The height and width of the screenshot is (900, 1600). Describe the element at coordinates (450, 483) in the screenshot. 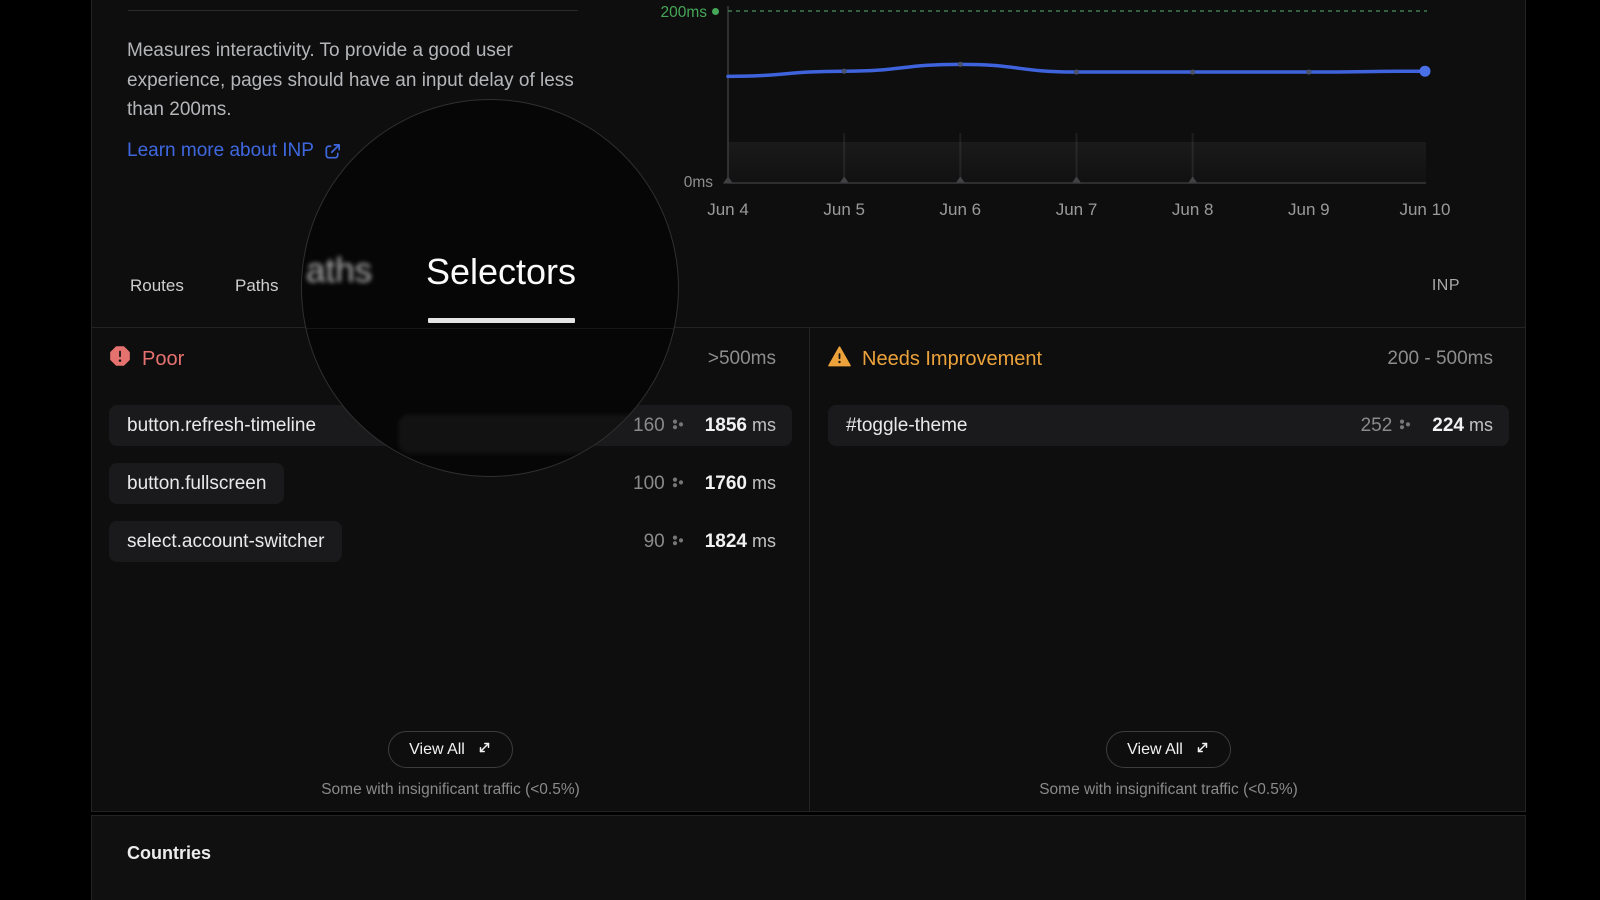

I see `selector-row: button.fullscreen 100 1760 ms` at that location.